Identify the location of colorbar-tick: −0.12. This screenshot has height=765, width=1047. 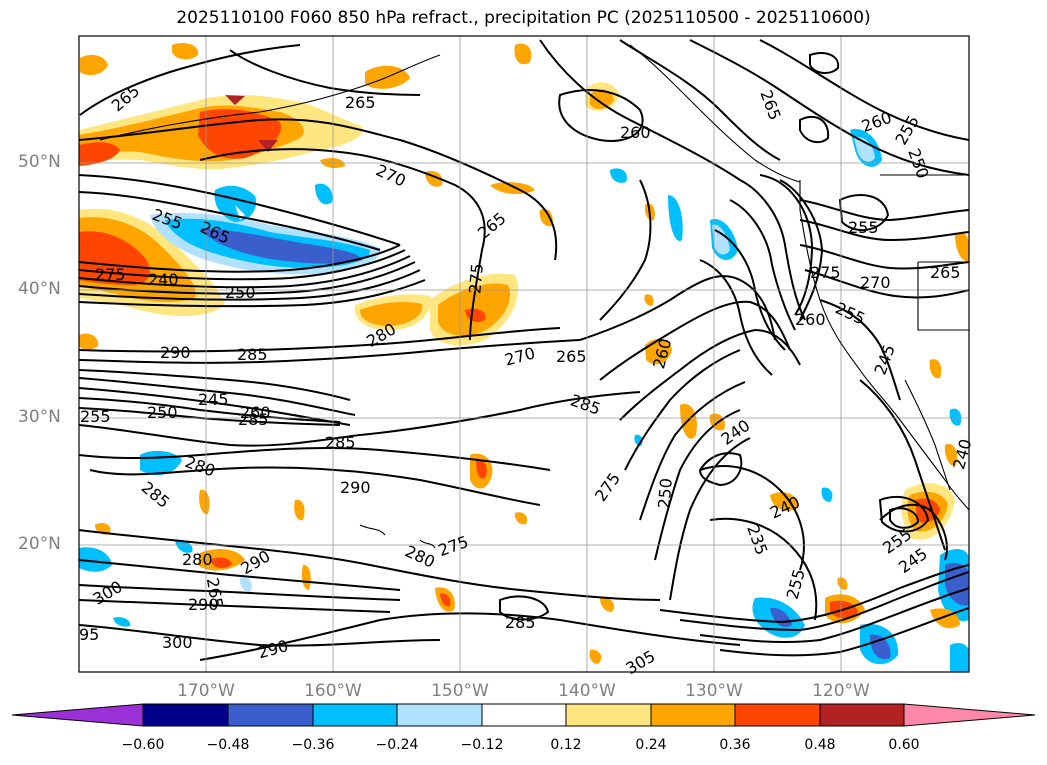
(482, 745).